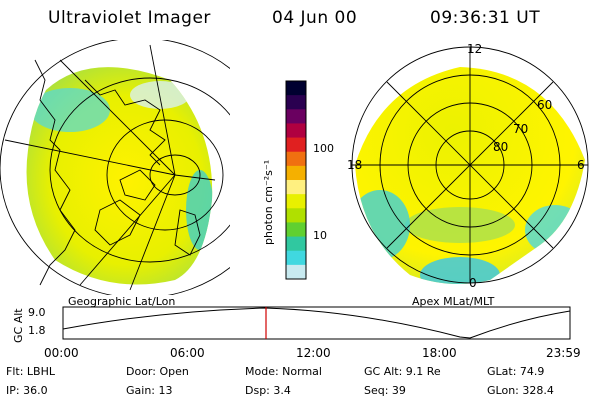 Image resolution: width=600 pixels, height=400 pixels. Describe the element at coordinates (18, 325) in the screenshot. I see `alt-ylabel: GC Alt` at that location.